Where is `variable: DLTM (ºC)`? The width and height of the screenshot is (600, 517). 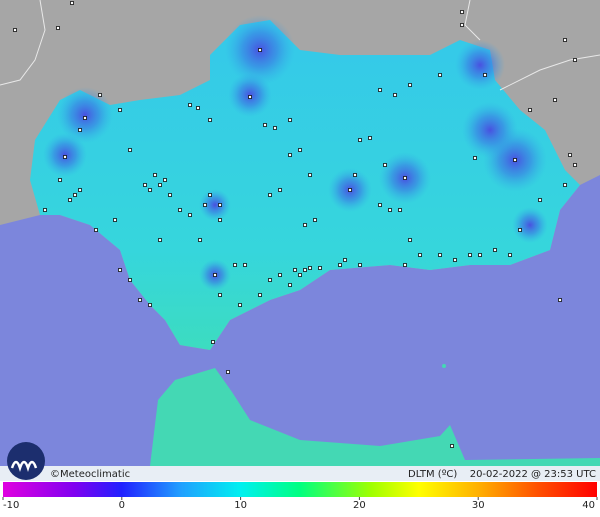 variable: DLTM (ºC) is located at coordinates (432, 474).